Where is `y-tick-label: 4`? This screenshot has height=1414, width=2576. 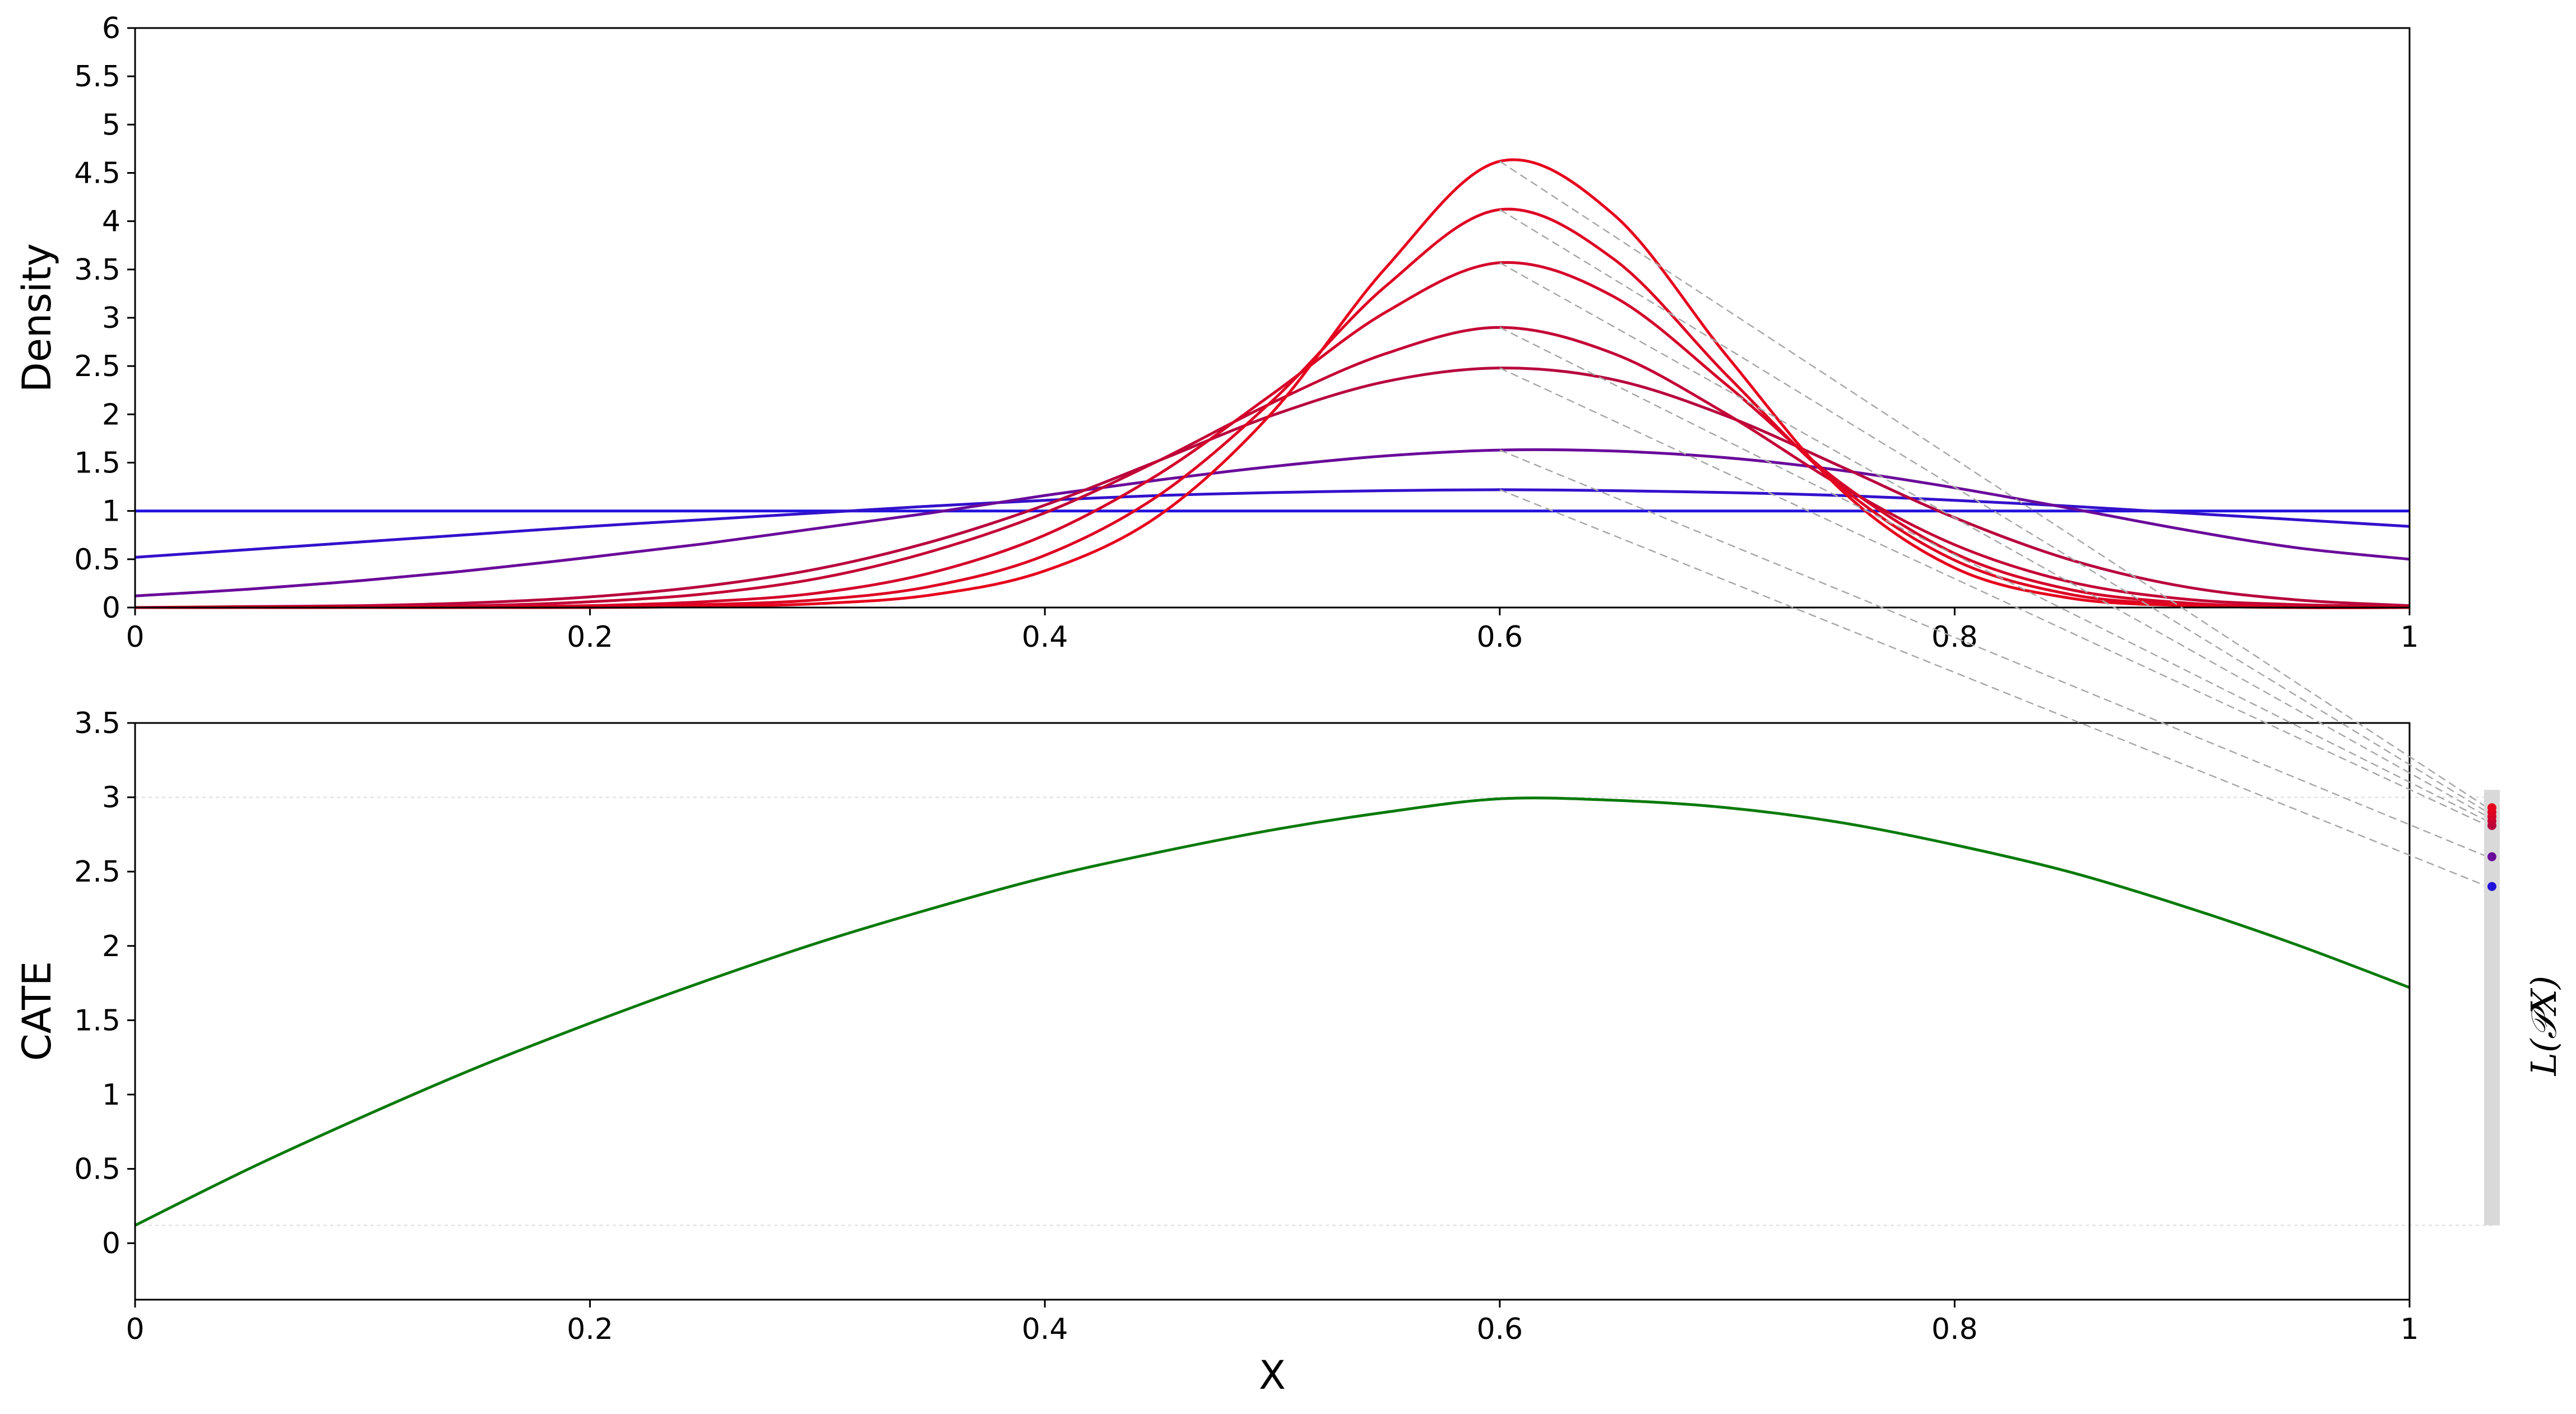
y-tick-label: 4 is located at coordinates (111, 222).